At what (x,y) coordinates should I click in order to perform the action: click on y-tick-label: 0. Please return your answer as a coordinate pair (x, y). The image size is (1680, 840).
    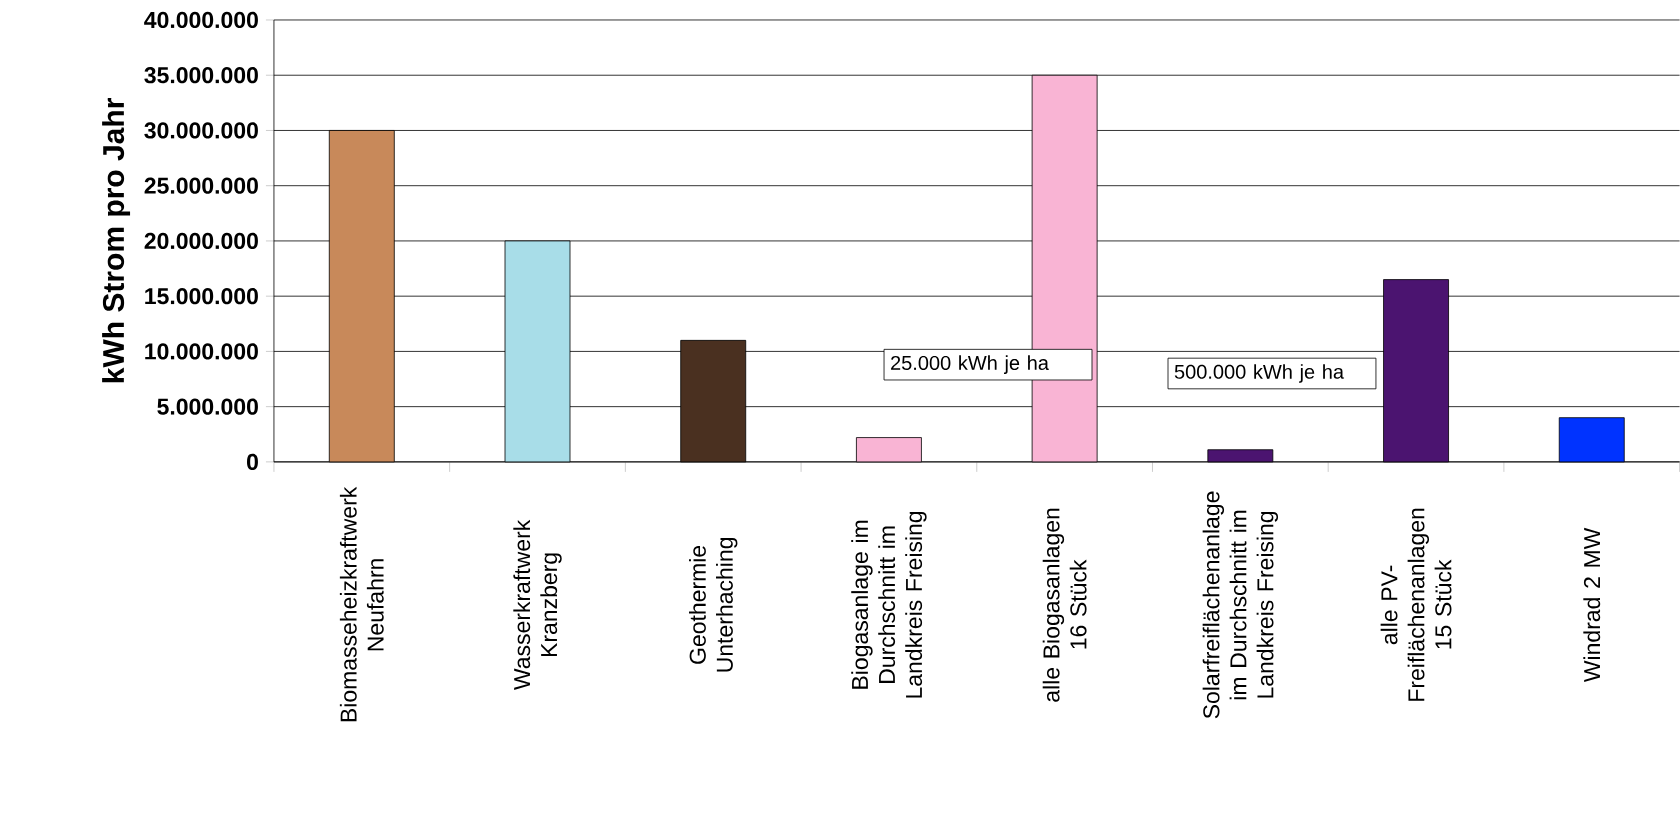
    Looking at the image, I should click on (252, 462).